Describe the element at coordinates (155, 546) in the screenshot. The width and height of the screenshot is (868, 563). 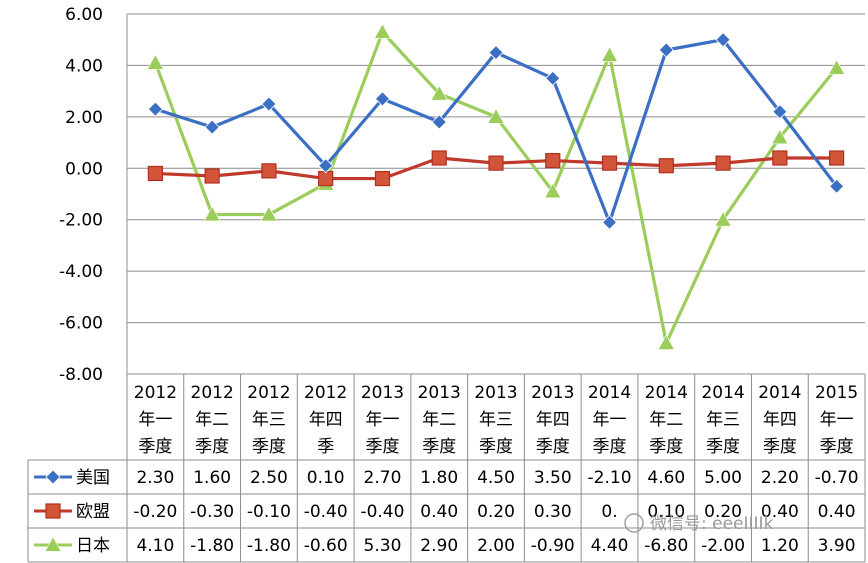
I see `table-cell: 4.10` at that location.